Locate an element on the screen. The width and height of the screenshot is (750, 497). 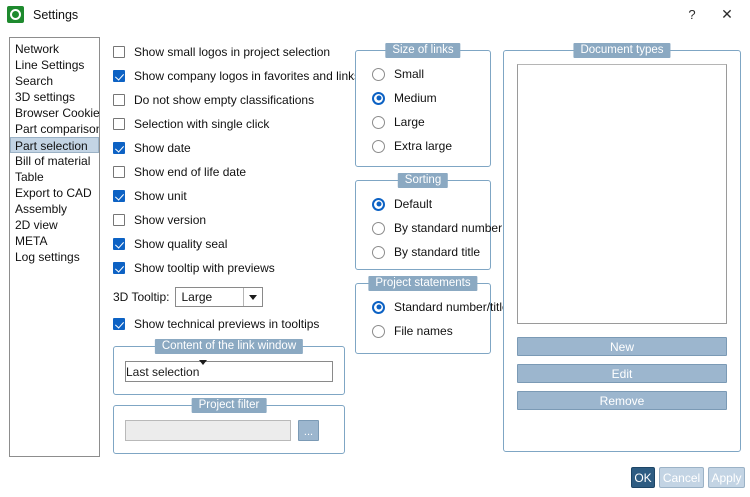
edit-document-type-button: Edit is located at coordinates (622, 373).